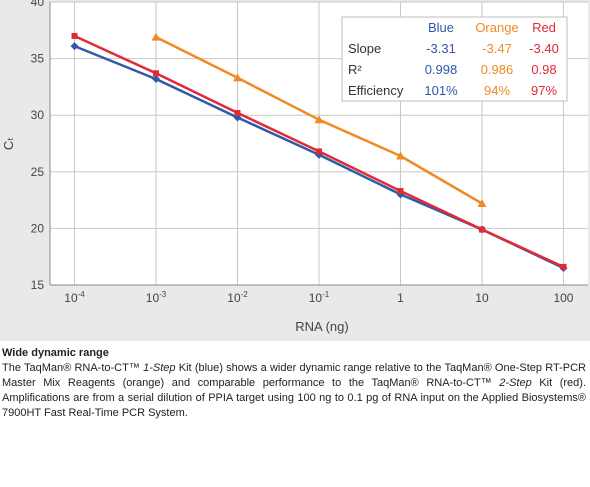 This screenshot has height=487, width=590. What do you see at coordinates (55, 353) in the screenshot?
I see `caption-title: Wide dynamic range` at bounding box center [55, 353].